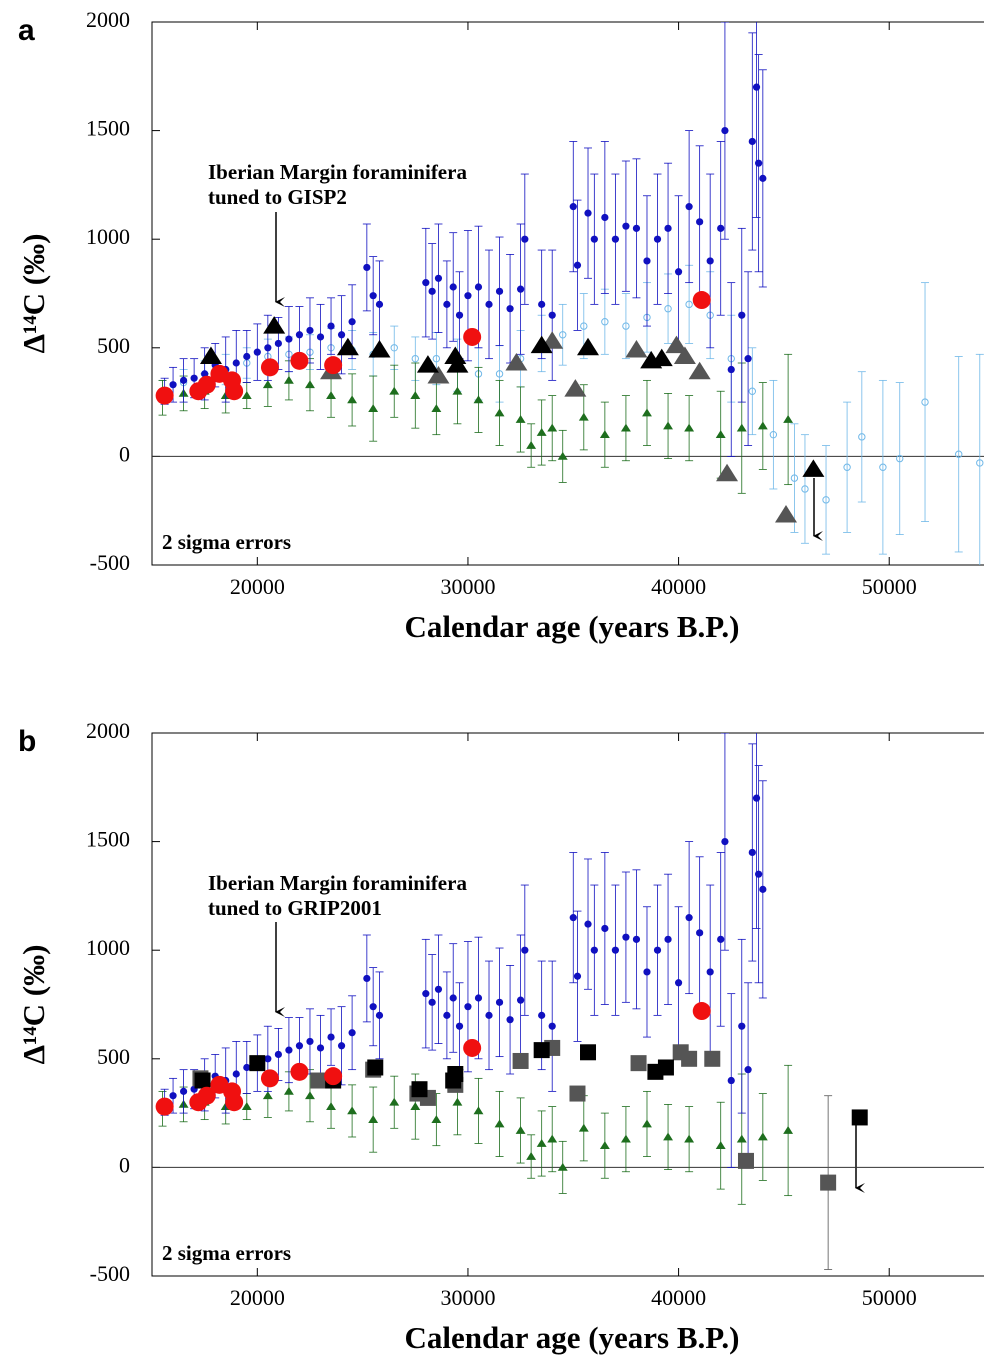 The width and height of the screenshot is (984, 1355). What do you see at coordinates (337, 883) in the screenshot?
I see `annotation: Iberian Margin foraminifera` at bounding box center [337, 883].